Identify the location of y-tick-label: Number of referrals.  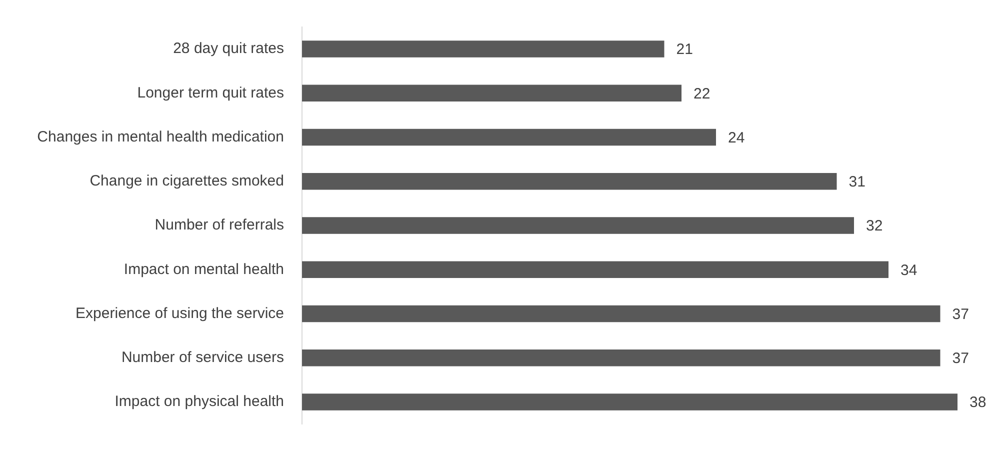
(219, 225).